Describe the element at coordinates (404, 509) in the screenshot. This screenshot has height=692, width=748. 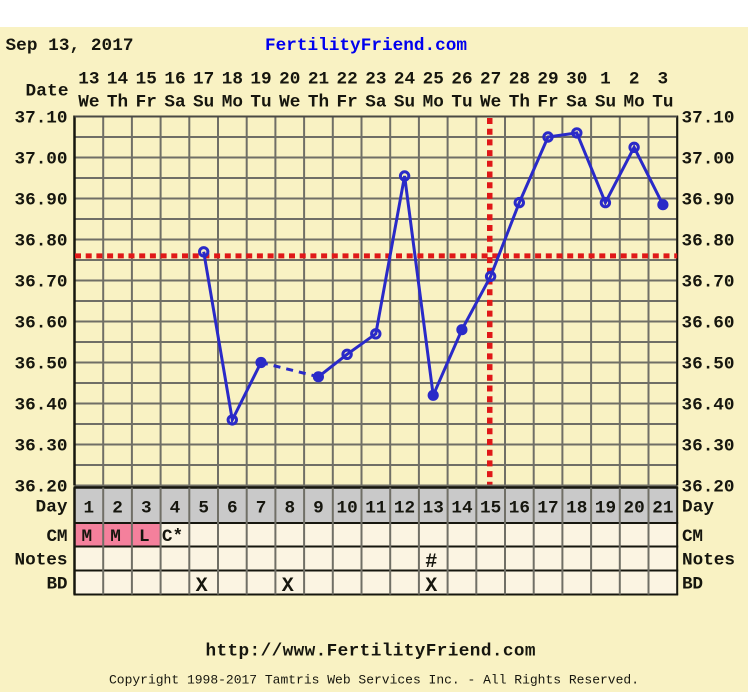
I see `svg-text: 12` at that location.